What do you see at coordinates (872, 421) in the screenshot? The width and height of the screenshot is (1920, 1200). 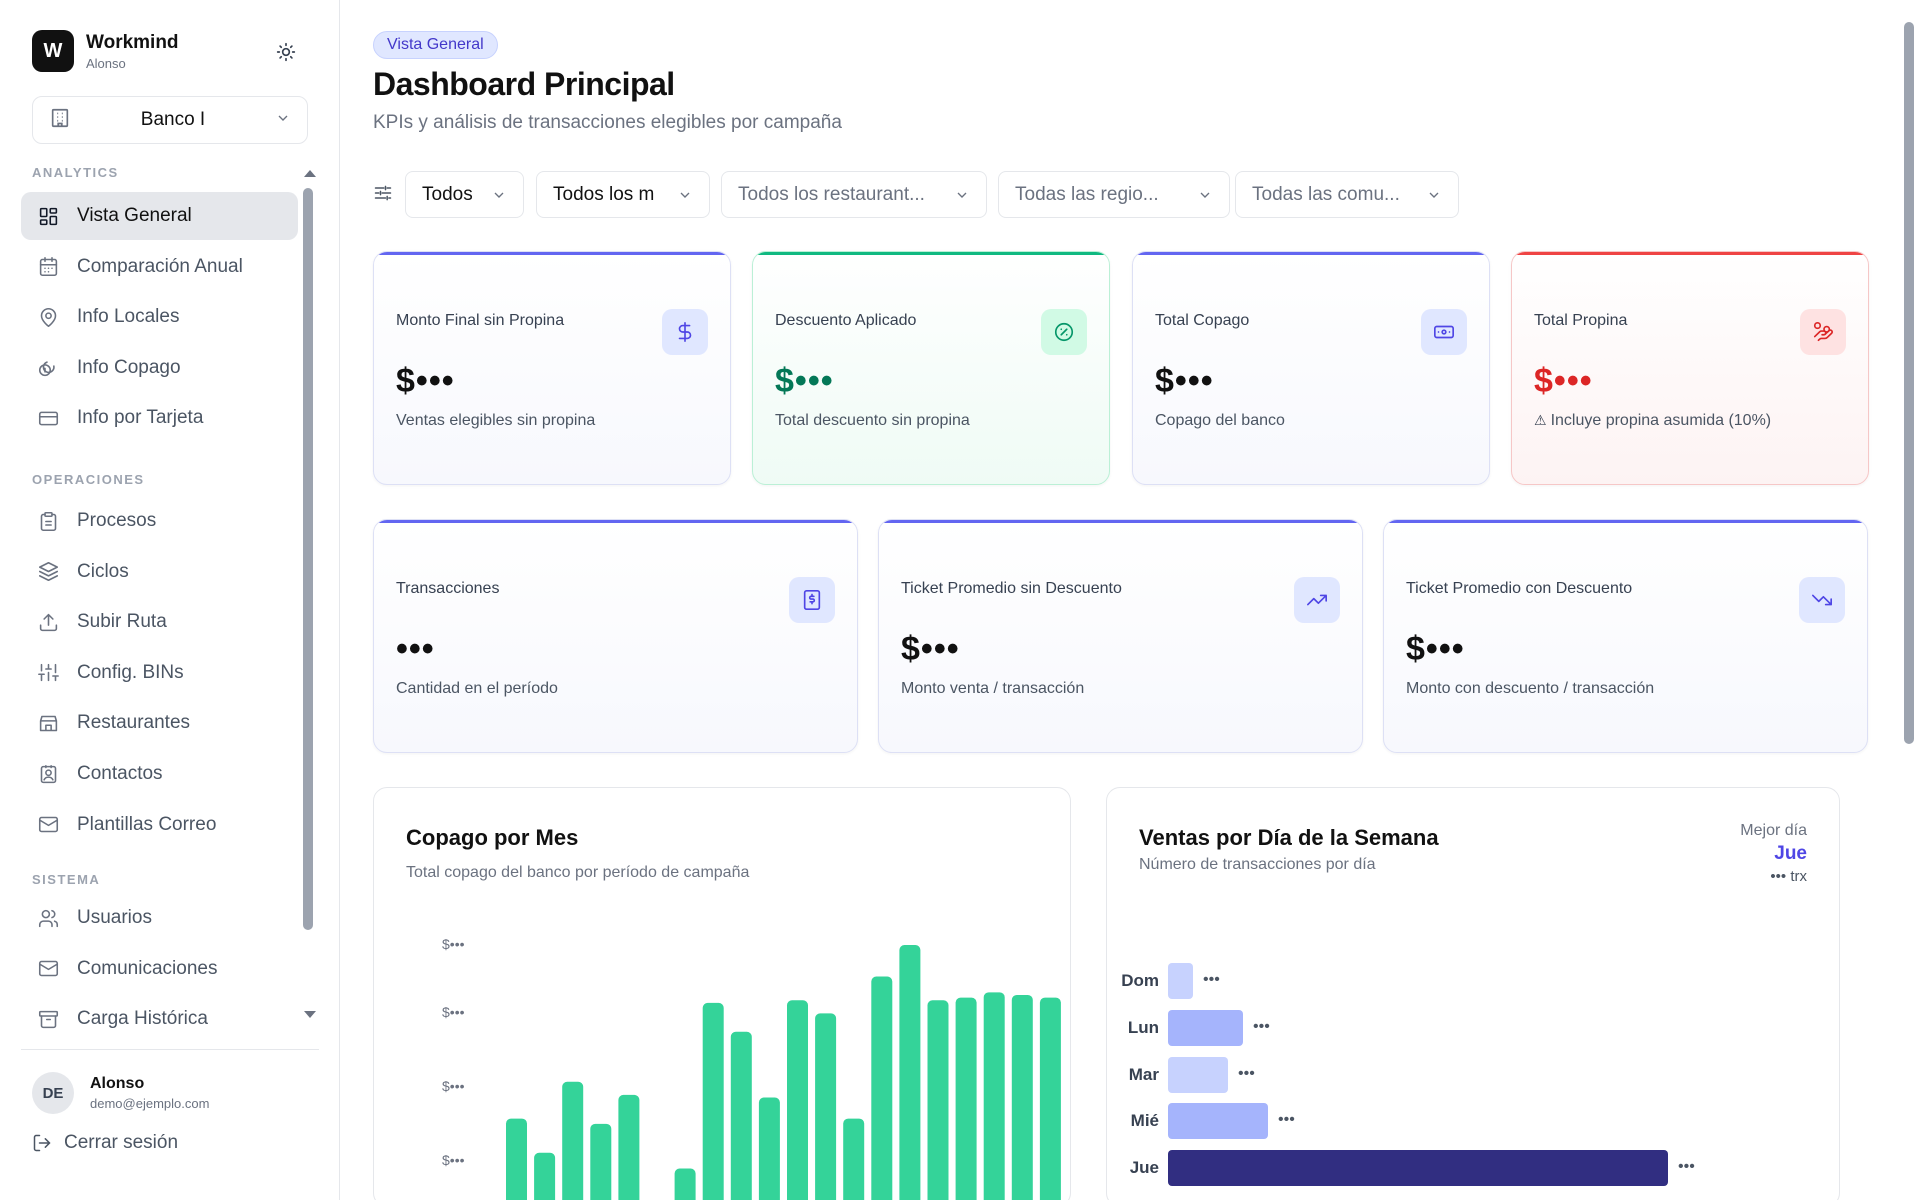 I see `kpi-subtitle: Total descuento sin propina` at bounding box center [872, 421].